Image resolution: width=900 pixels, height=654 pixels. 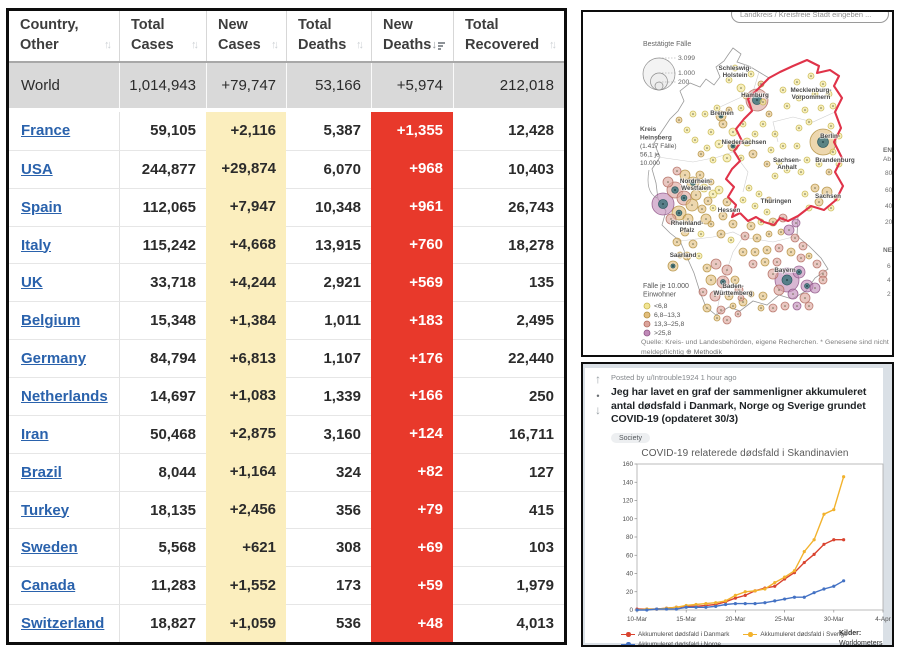 What do you see at coordinates (787, 164) in the screenshot?
I see `state-label-sachsenanhalt: Sachsen-Anhalt` at bounding box center [787, 164].